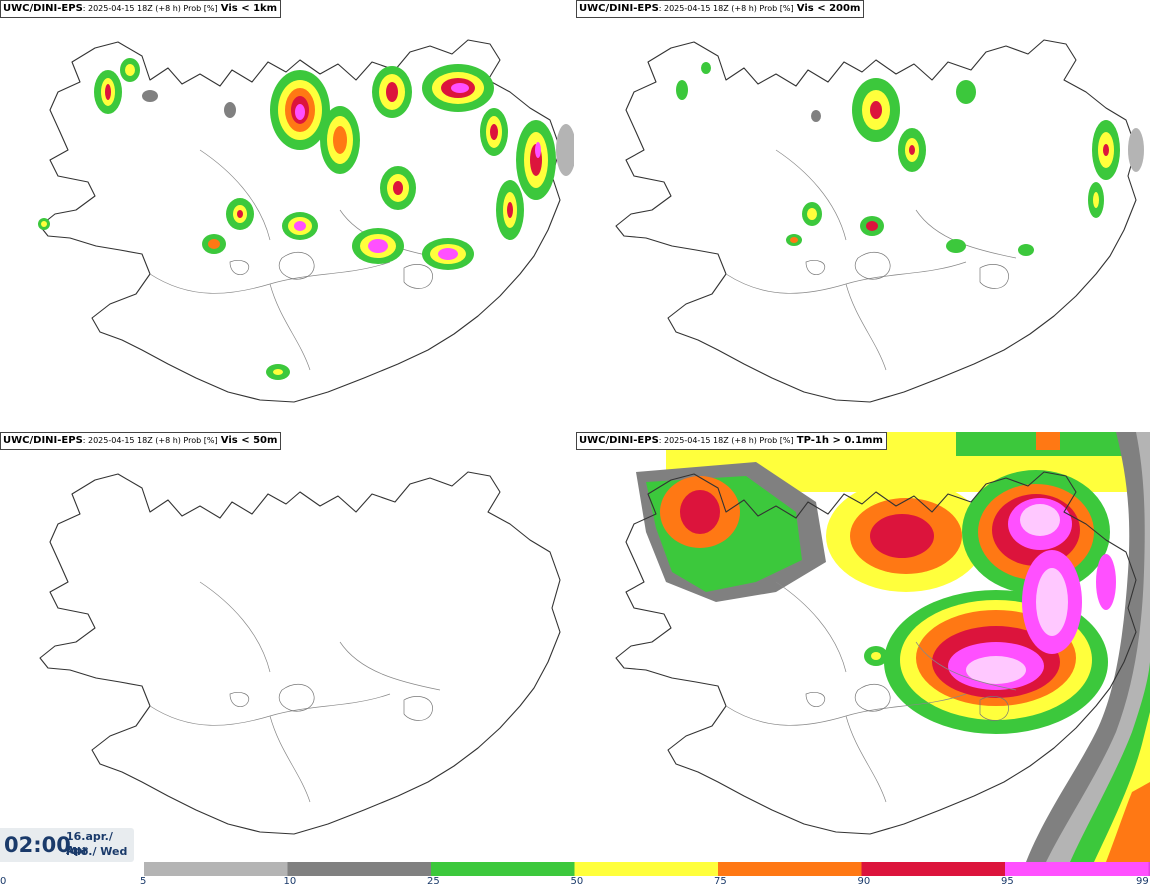 This screenshot has width=1150, height=891. Describe the element at coordinates (3, 881) in the screenshot. I see `colorbar-tick-label: 0` at that location.